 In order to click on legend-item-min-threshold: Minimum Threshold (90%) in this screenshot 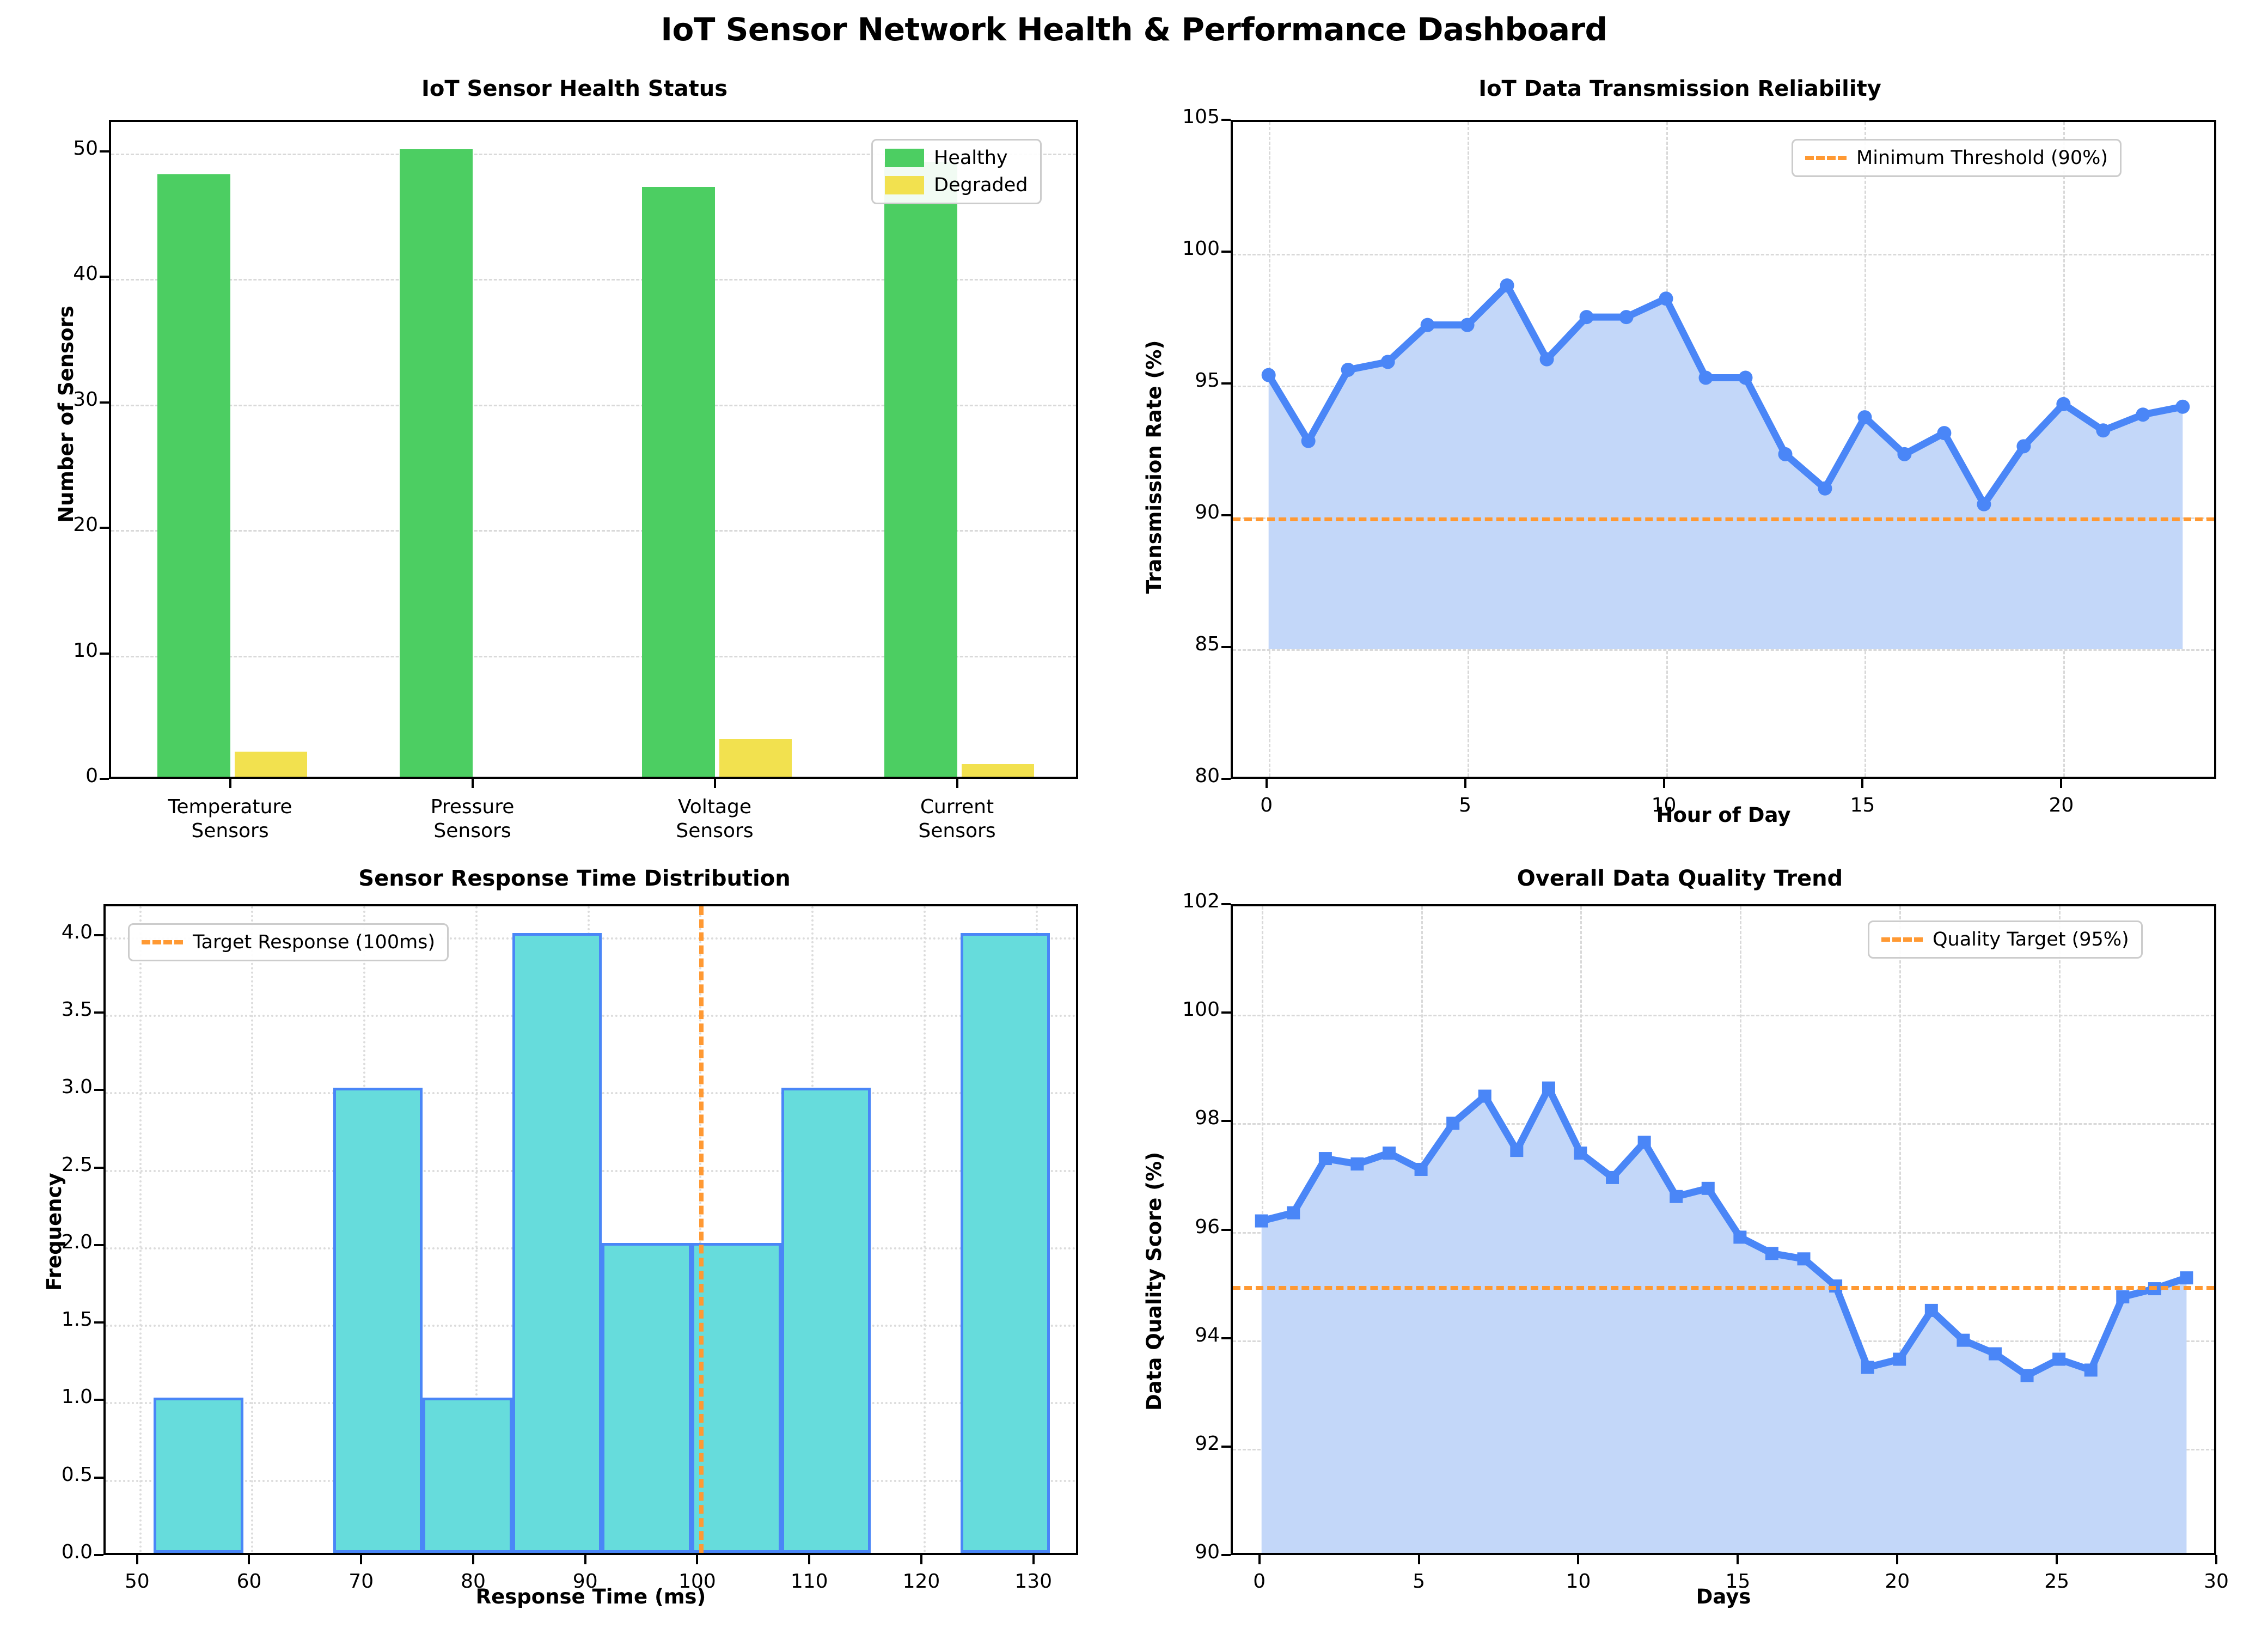, I will do `click(1956, 158)`.